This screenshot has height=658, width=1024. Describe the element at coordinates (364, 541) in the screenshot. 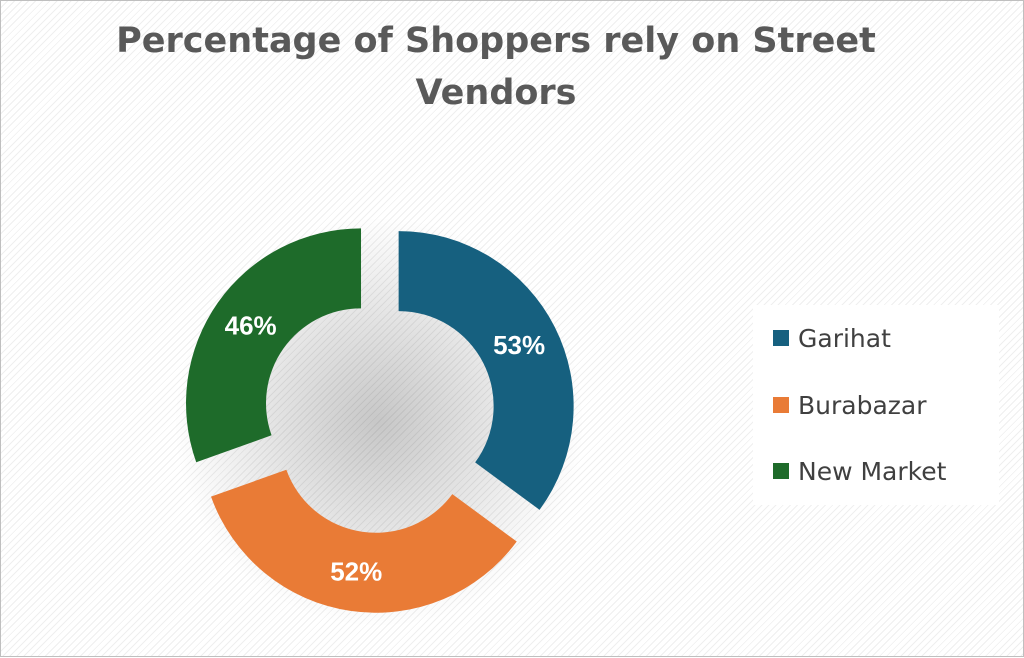

I see `slice-burabazar` at that location.